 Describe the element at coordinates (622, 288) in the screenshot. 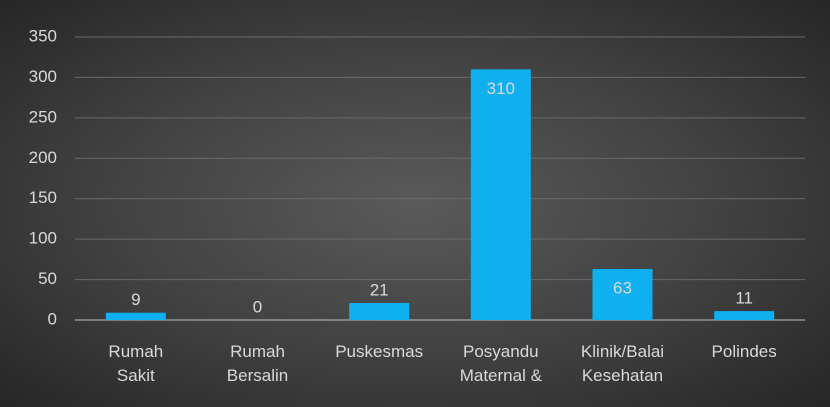

I see `value-label: 63` at that location.